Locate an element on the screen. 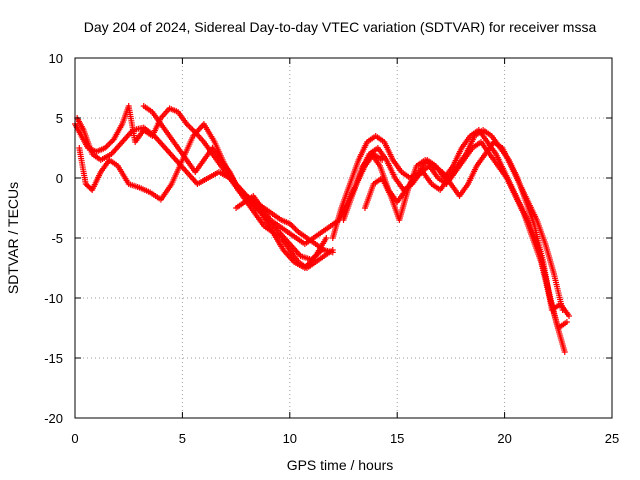 The image size is (640, 480). x-tick-label: 5 is located at coordinates (182, 438).